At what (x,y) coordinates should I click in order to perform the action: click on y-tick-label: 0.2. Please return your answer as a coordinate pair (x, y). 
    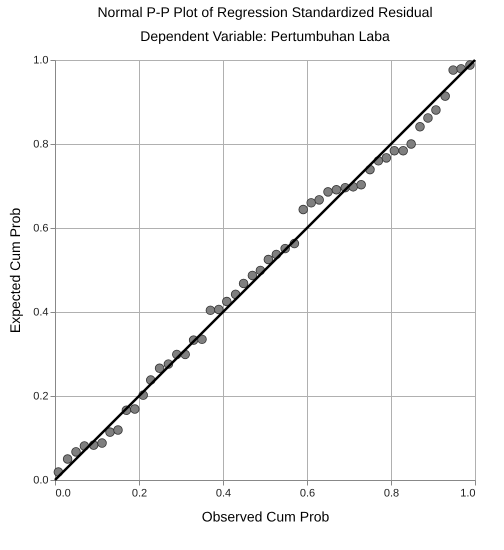
    Looking at the image, I should click on (40, 396).